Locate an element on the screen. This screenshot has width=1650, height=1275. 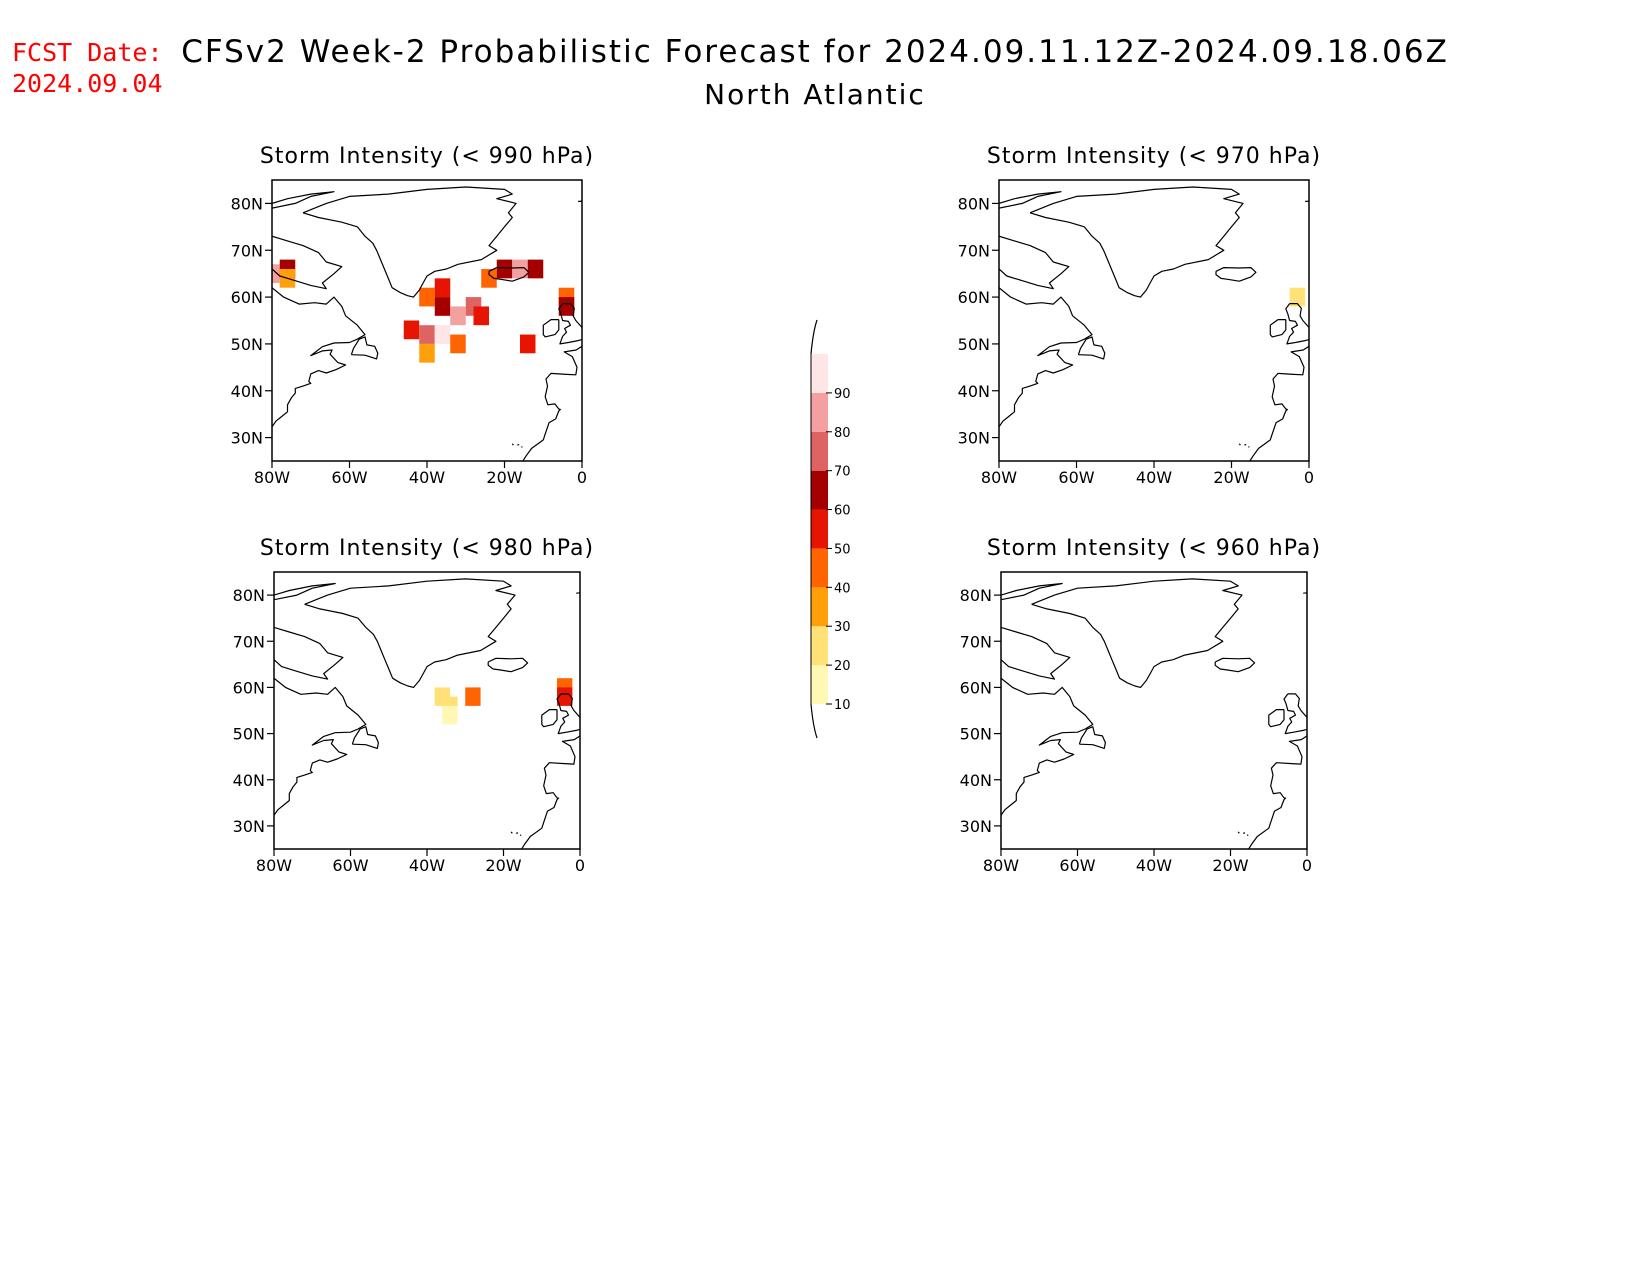
lon-tick-label: 0 is located at coordinates (580, 865).